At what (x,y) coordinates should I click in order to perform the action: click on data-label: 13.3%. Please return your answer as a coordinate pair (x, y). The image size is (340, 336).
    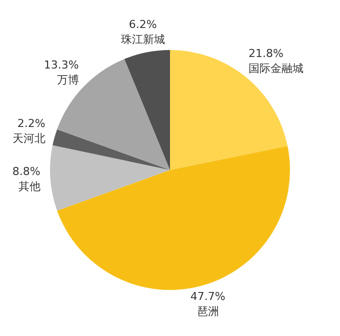
    Looking at the image, I should click on (61, 65).